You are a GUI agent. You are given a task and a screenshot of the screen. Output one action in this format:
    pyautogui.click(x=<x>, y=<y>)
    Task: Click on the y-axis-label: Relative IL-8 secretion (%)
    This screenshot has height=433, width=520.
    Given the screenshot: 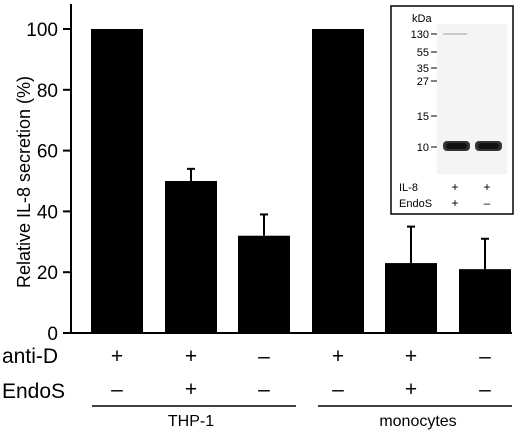 What is the action you would take?
    pyautogui.click(x=24, y=182)
    